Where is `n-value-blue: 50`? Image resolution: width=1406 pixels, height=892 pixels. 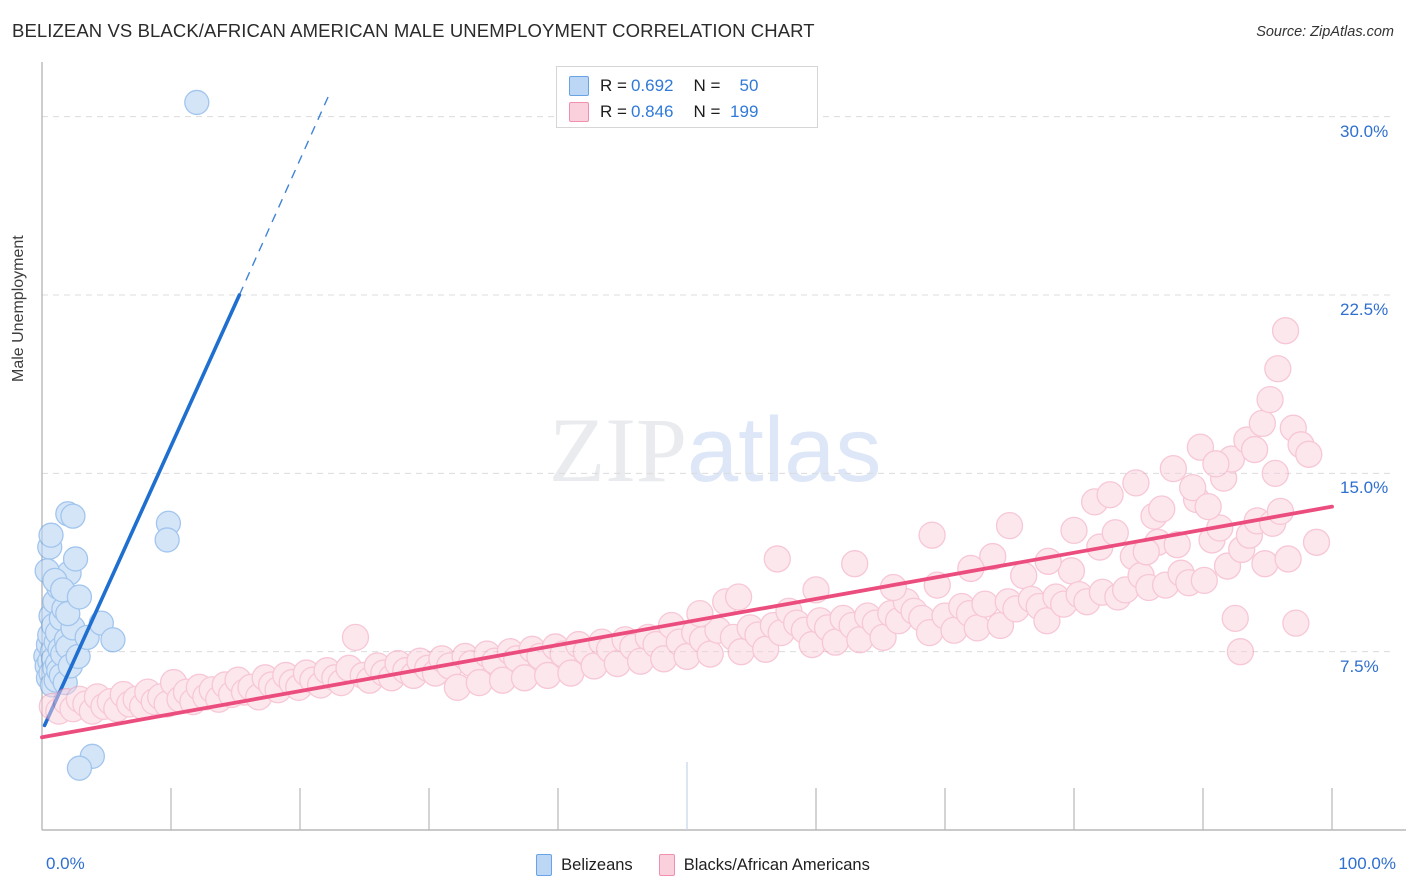 n-value-blue: 50 is located at coordinates (749, 85).